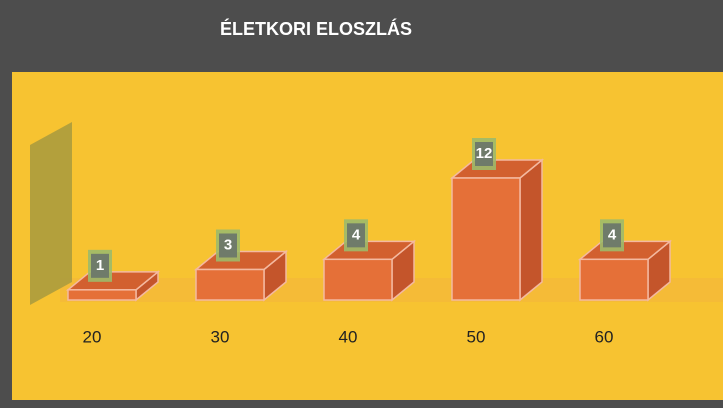 Image resolution: width=723 pixels, height=408 pixels. I want to click on x-tick-label: 30, so click(220, 336).